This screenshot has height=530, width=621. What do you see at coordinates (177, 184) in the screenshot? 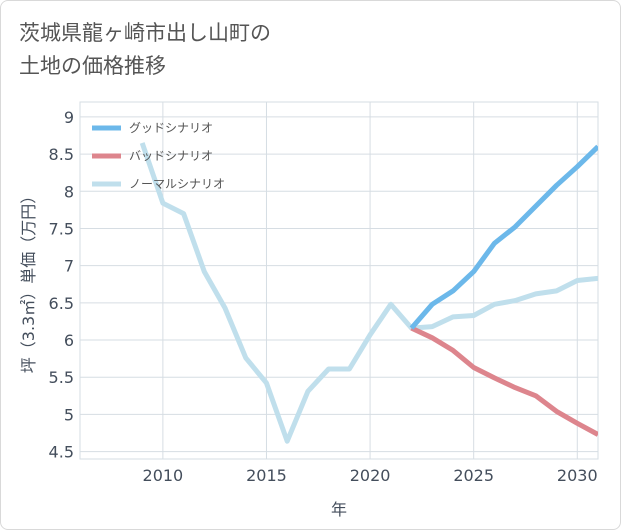
I see `legend-label: ノーマルシナリオ` at bounding box center [177, 184].